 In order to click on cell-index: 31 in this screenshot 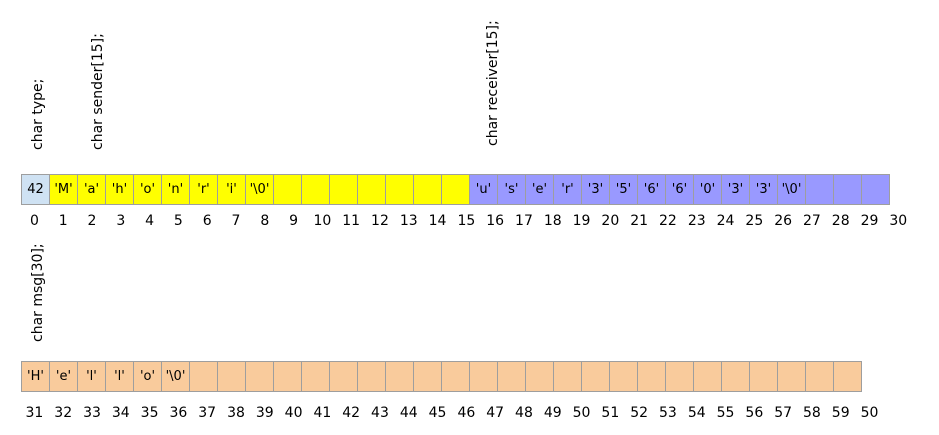, I will do `click(34, 413)`.